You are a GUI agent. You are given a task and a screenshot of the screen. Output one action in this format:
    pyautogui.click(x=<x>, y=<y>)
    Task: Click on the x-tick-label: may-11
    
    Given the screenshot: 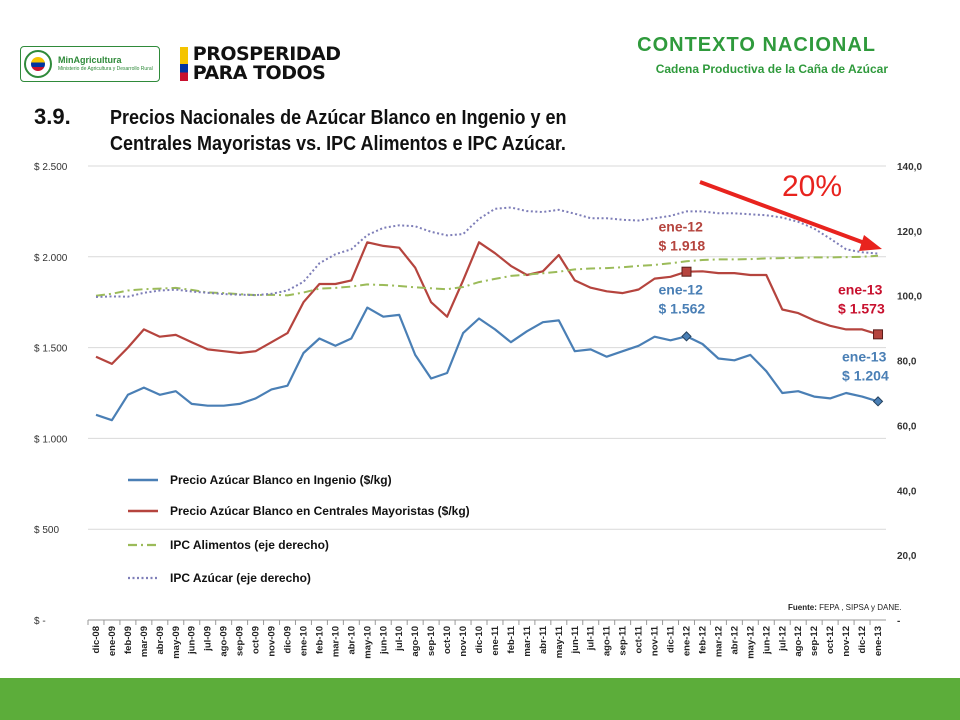 What is the action you would take?
    pyautogui.click(x=559, y=641)
    